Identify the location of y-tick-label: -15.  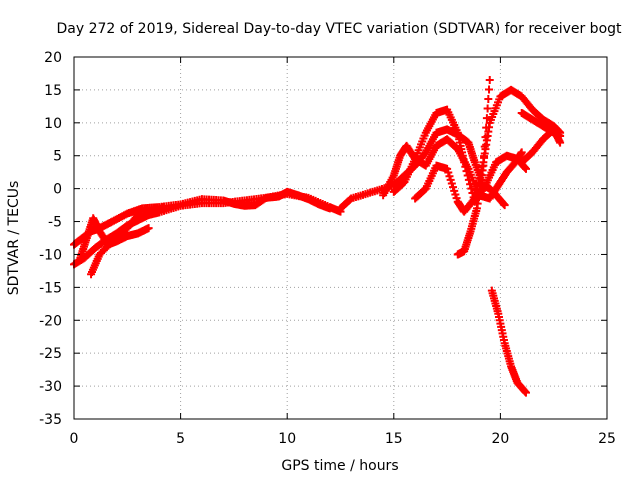
(50, 288).